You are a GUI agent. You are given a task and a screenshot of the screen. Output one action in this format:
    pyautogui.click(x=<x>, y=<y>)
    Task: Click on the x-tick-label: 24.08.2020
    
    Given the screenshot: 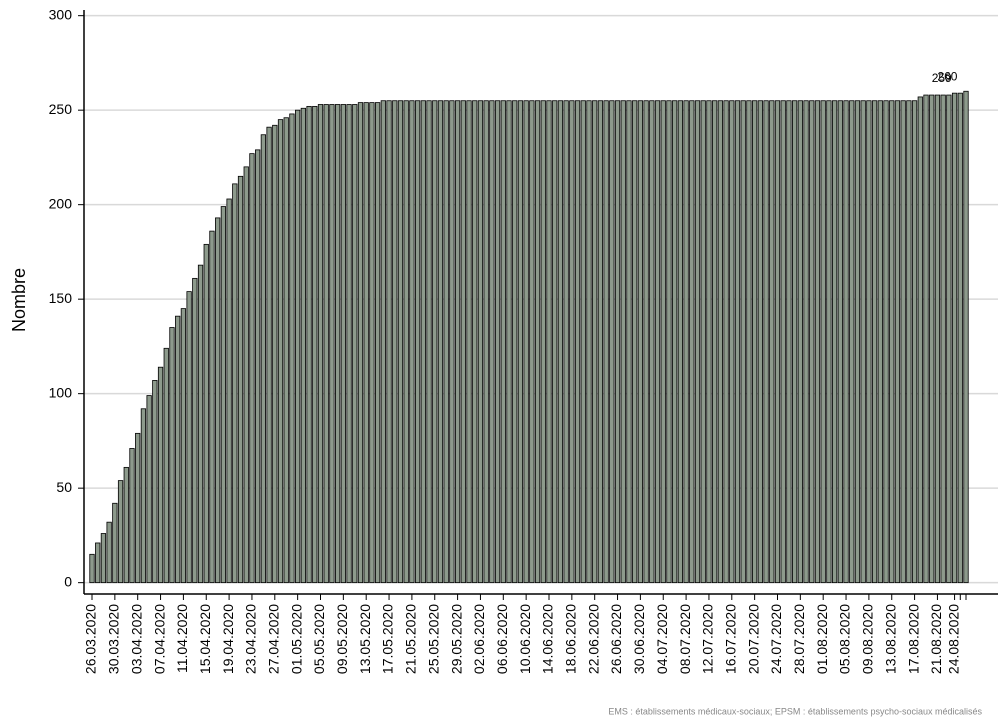 What is the action you would take?
    pyautogui.click(x=953, y=639)
    